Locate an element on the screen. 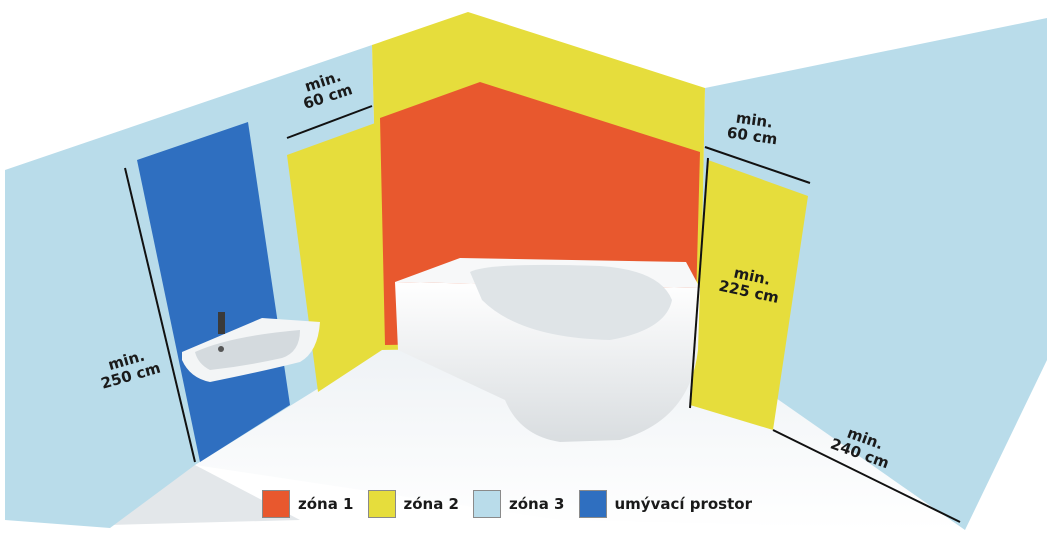 The width and height of the screenshot is (1047, 535). legend-item-zone2: zóna 2 is located at coordinates (413, 504).